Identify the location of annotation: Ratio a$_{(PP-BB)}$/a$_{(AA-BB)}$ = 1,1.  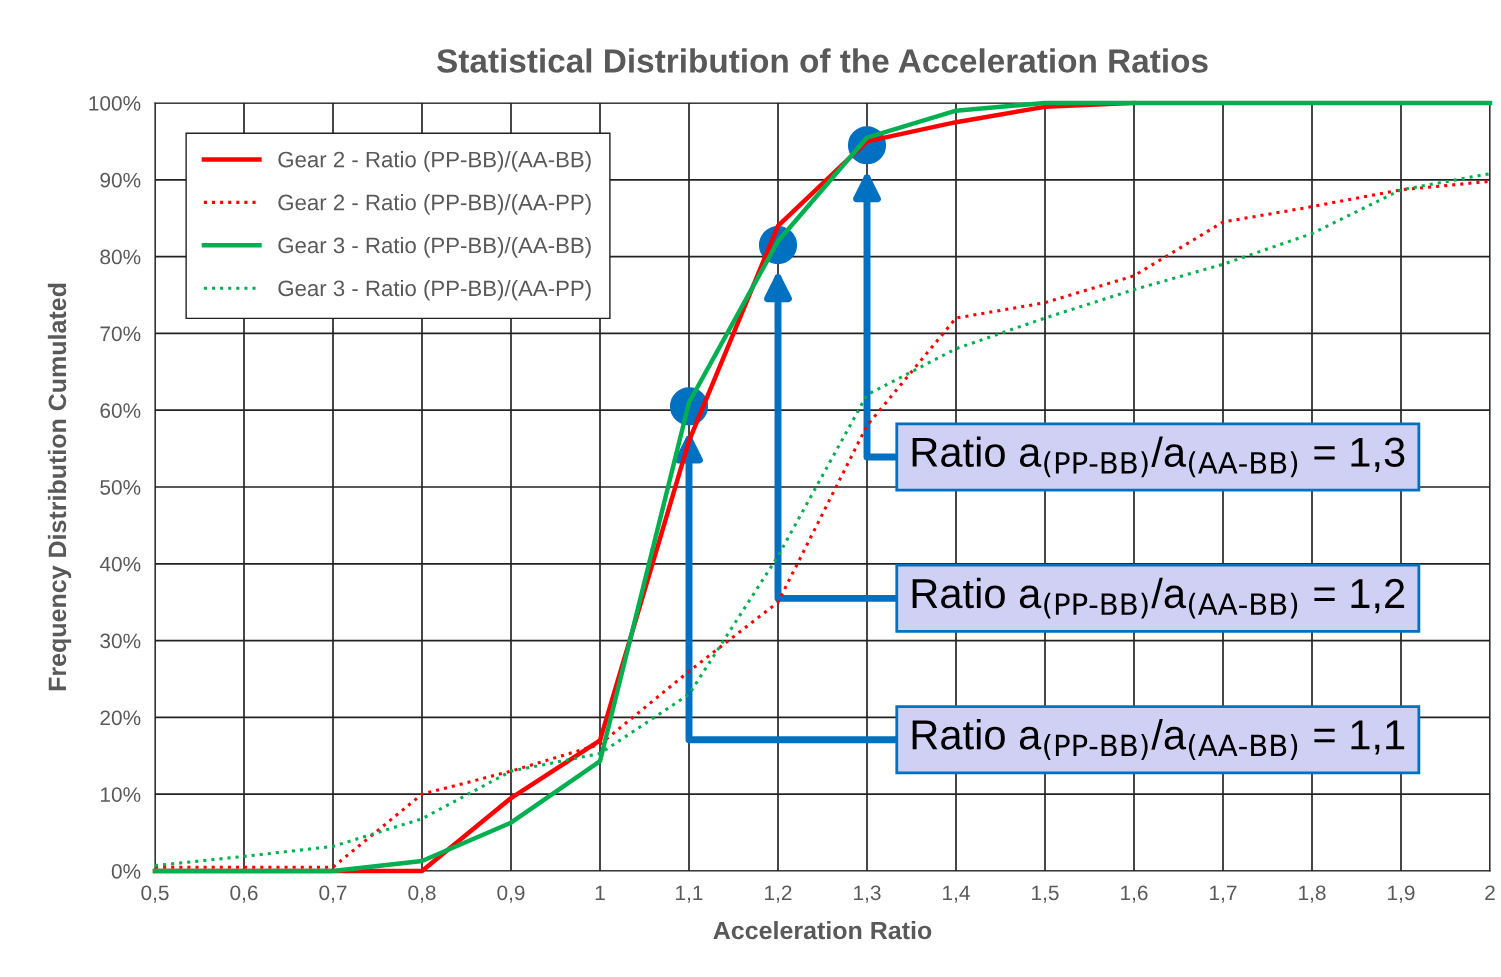
(1158, 739).